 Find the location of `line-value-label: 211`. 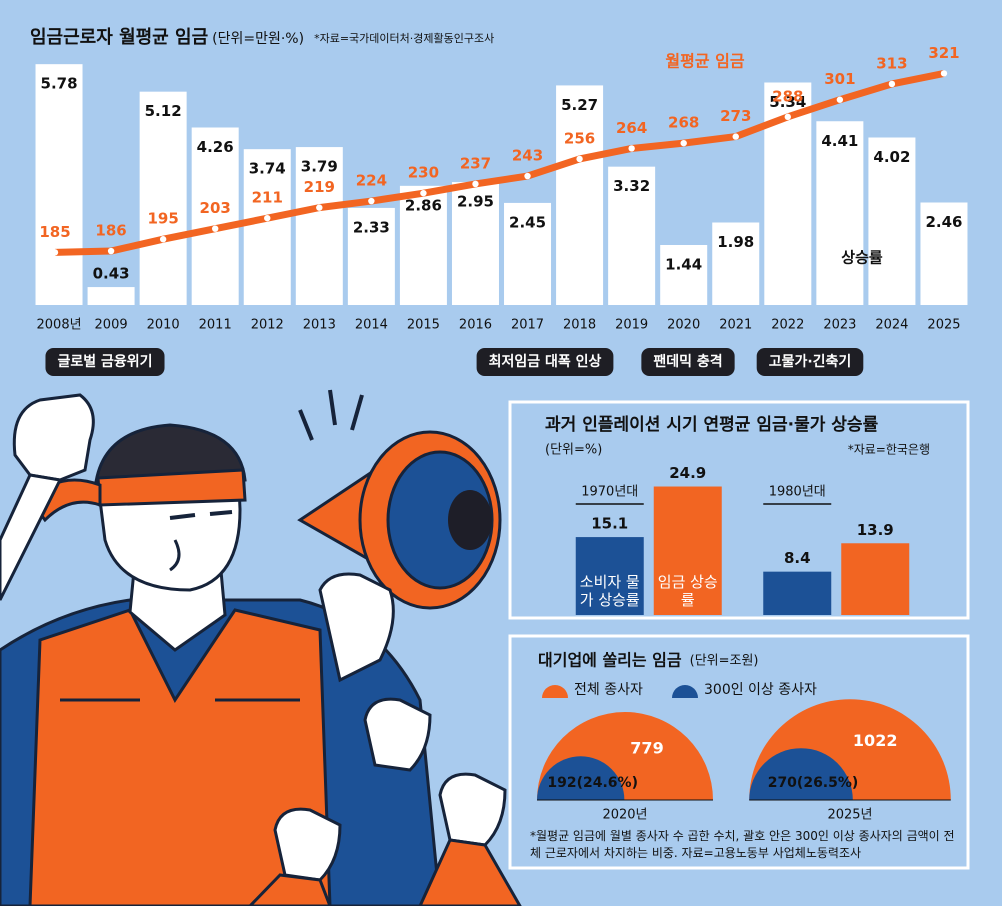

line-value-label: 211 is located at coordinates (267, 198).